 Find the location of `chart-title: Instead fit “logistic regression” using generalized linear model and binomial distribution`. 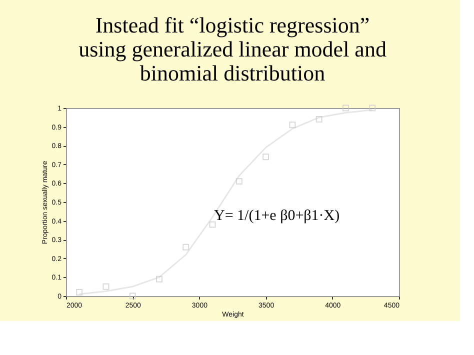

chart-title: Instead fit “logistic regression” using generalized linear model and binomial distribution is located at coordinates (232, 49).